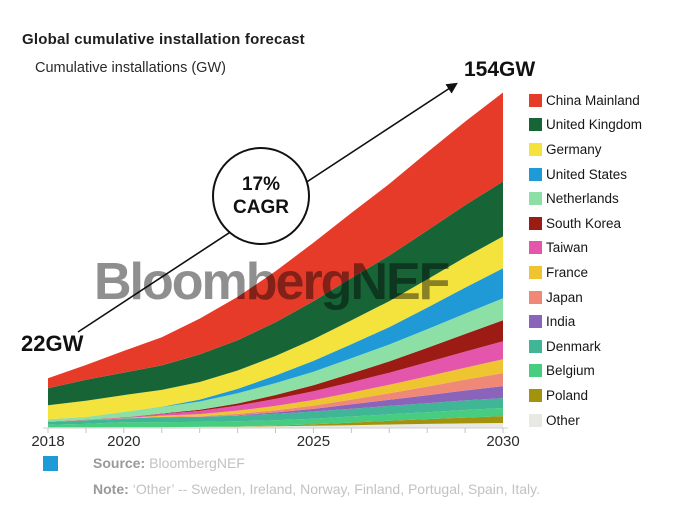 The height and width of the screenshot is (509, 676). Describe the element at coordinates (563, 420) in the screenshot. I see `legend-label-other: Other` at that location.